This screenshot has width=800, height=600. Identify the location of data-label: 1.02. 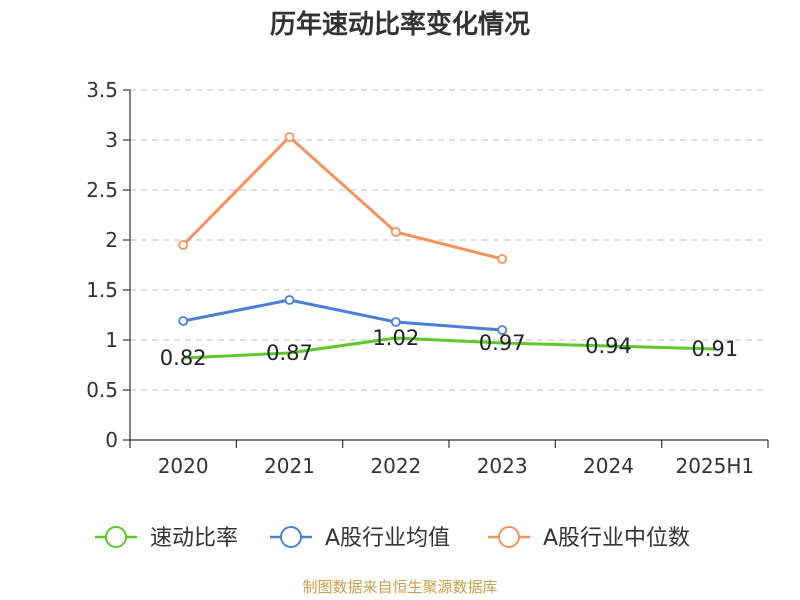
(395, 338).